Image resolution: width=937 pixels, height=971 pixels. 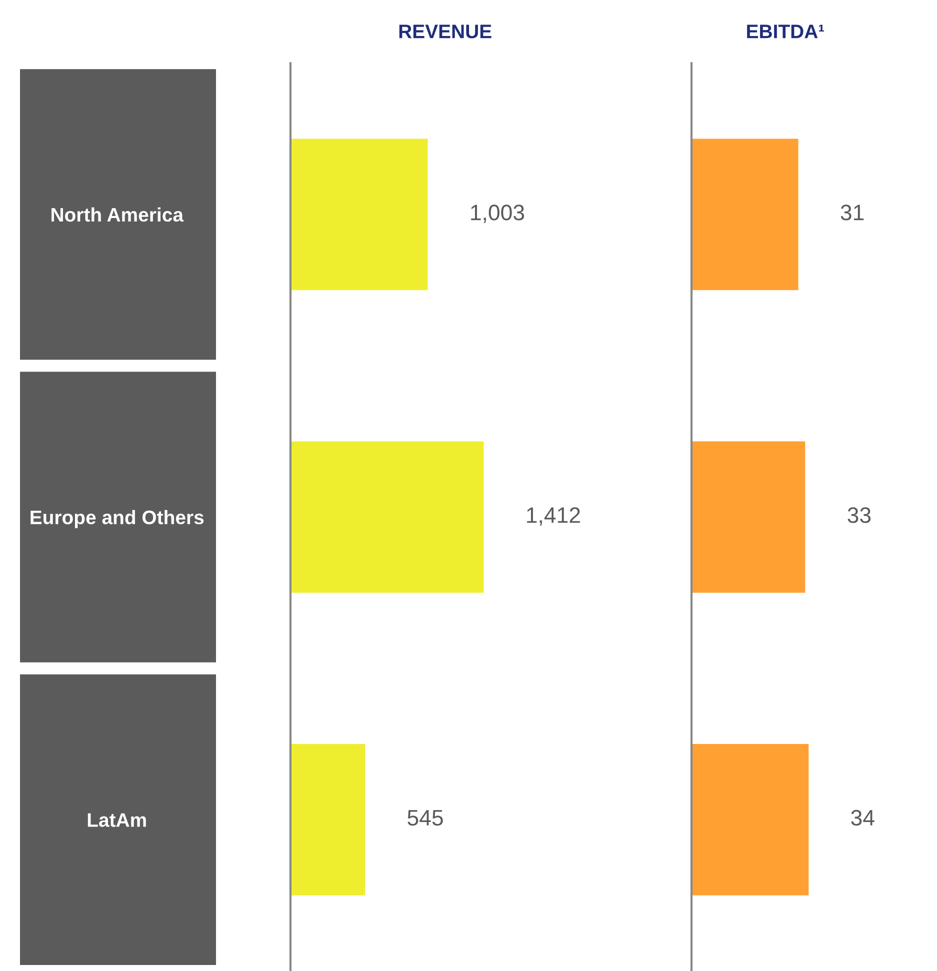 What do you see at coordinates (425, 818) in the screenshot?
I see `data-label: 545` at bounding box center [425, 818].